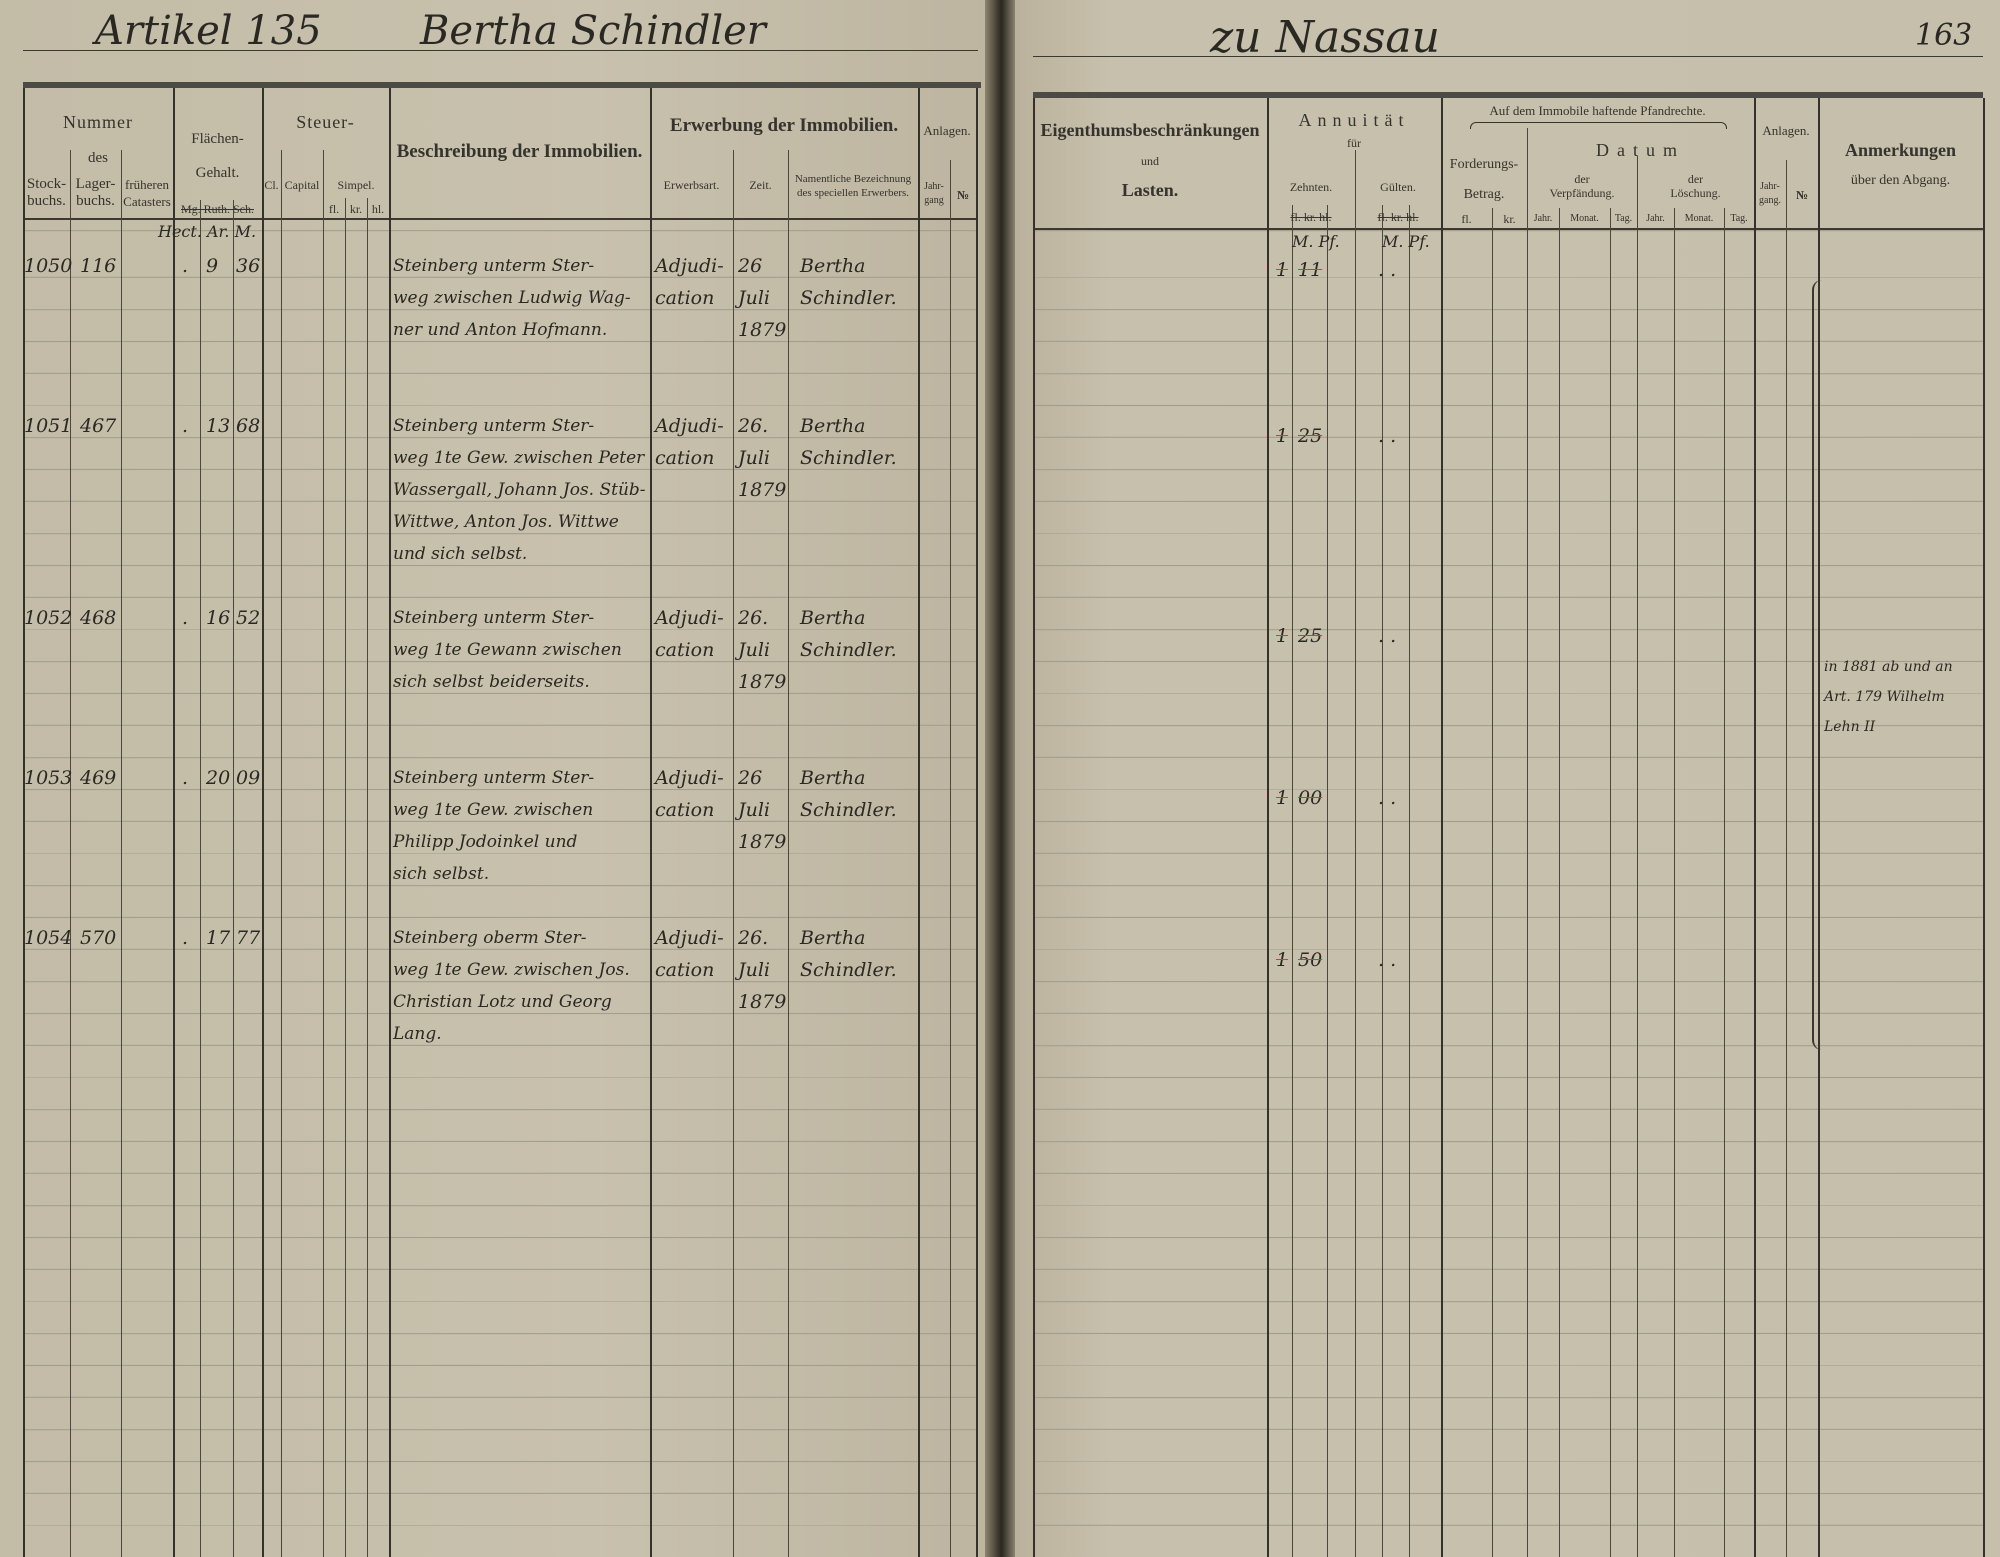 The image size is (2000, 1557). Describe the element at coordinates (494, 618) in the screenshot. I see `description-line: Steinberg unterm Ster-` at that location.